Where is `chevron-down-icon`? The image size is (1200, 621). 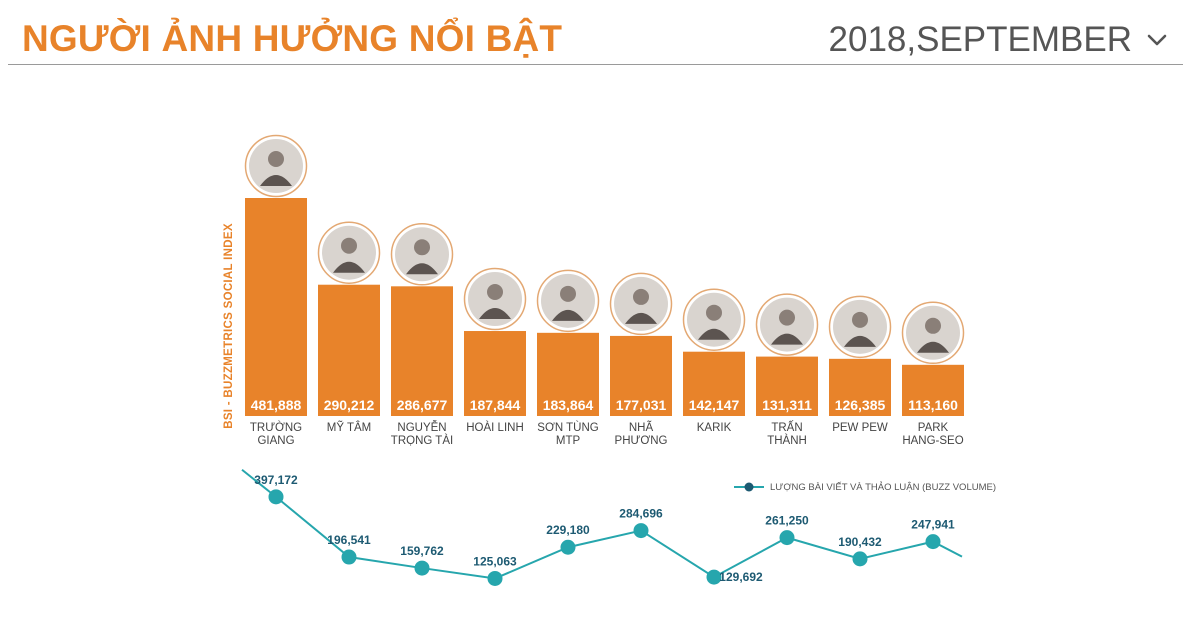
chevron-down-icon is located at coordinates (1157, 40).